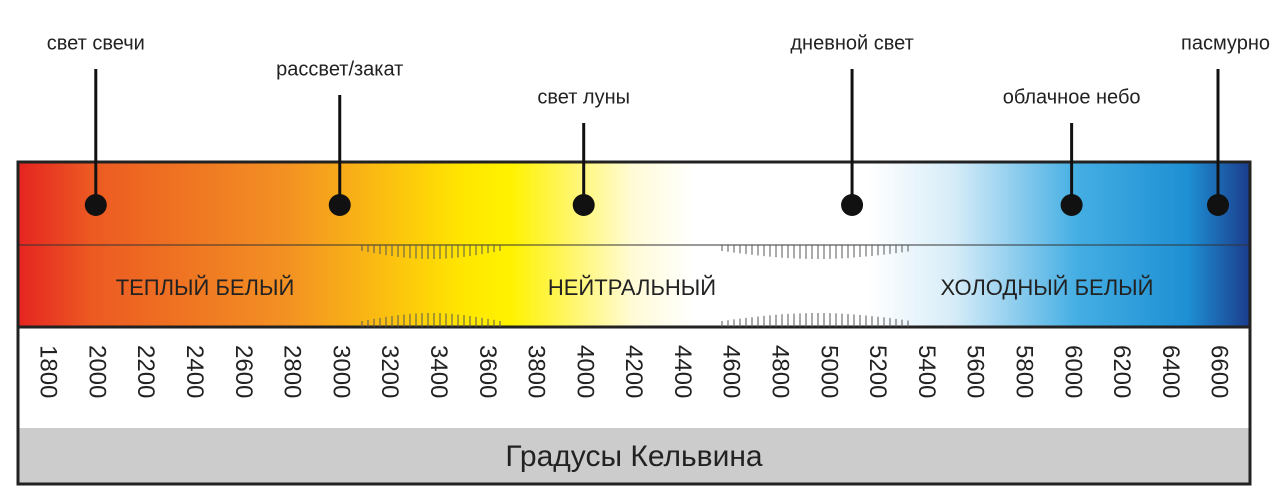 This screenshot has width=1280, height=501. What do you see at coordinates (243, 371) in the screenshot?
I see `tick-label: 2600` at bounding box center [243, 371].